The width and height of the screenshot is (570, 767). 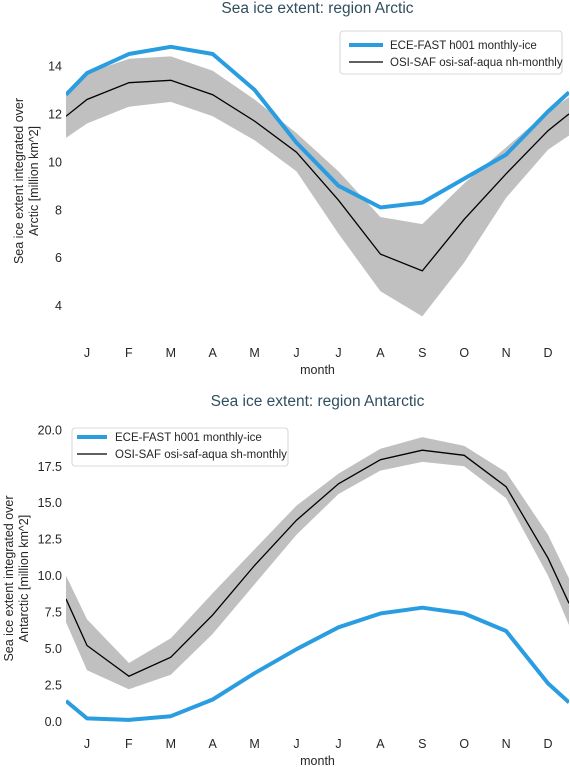 I want to click on arctic-y-tick-label: 4, so click(x=58, y=306).